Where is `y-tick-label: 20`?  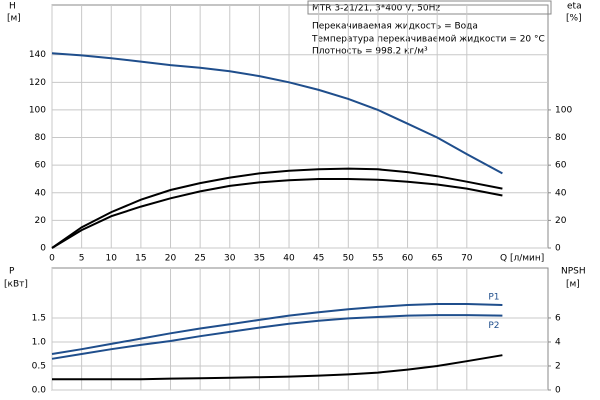 y-tick-label: 20 is located at coordinates (41, 221).